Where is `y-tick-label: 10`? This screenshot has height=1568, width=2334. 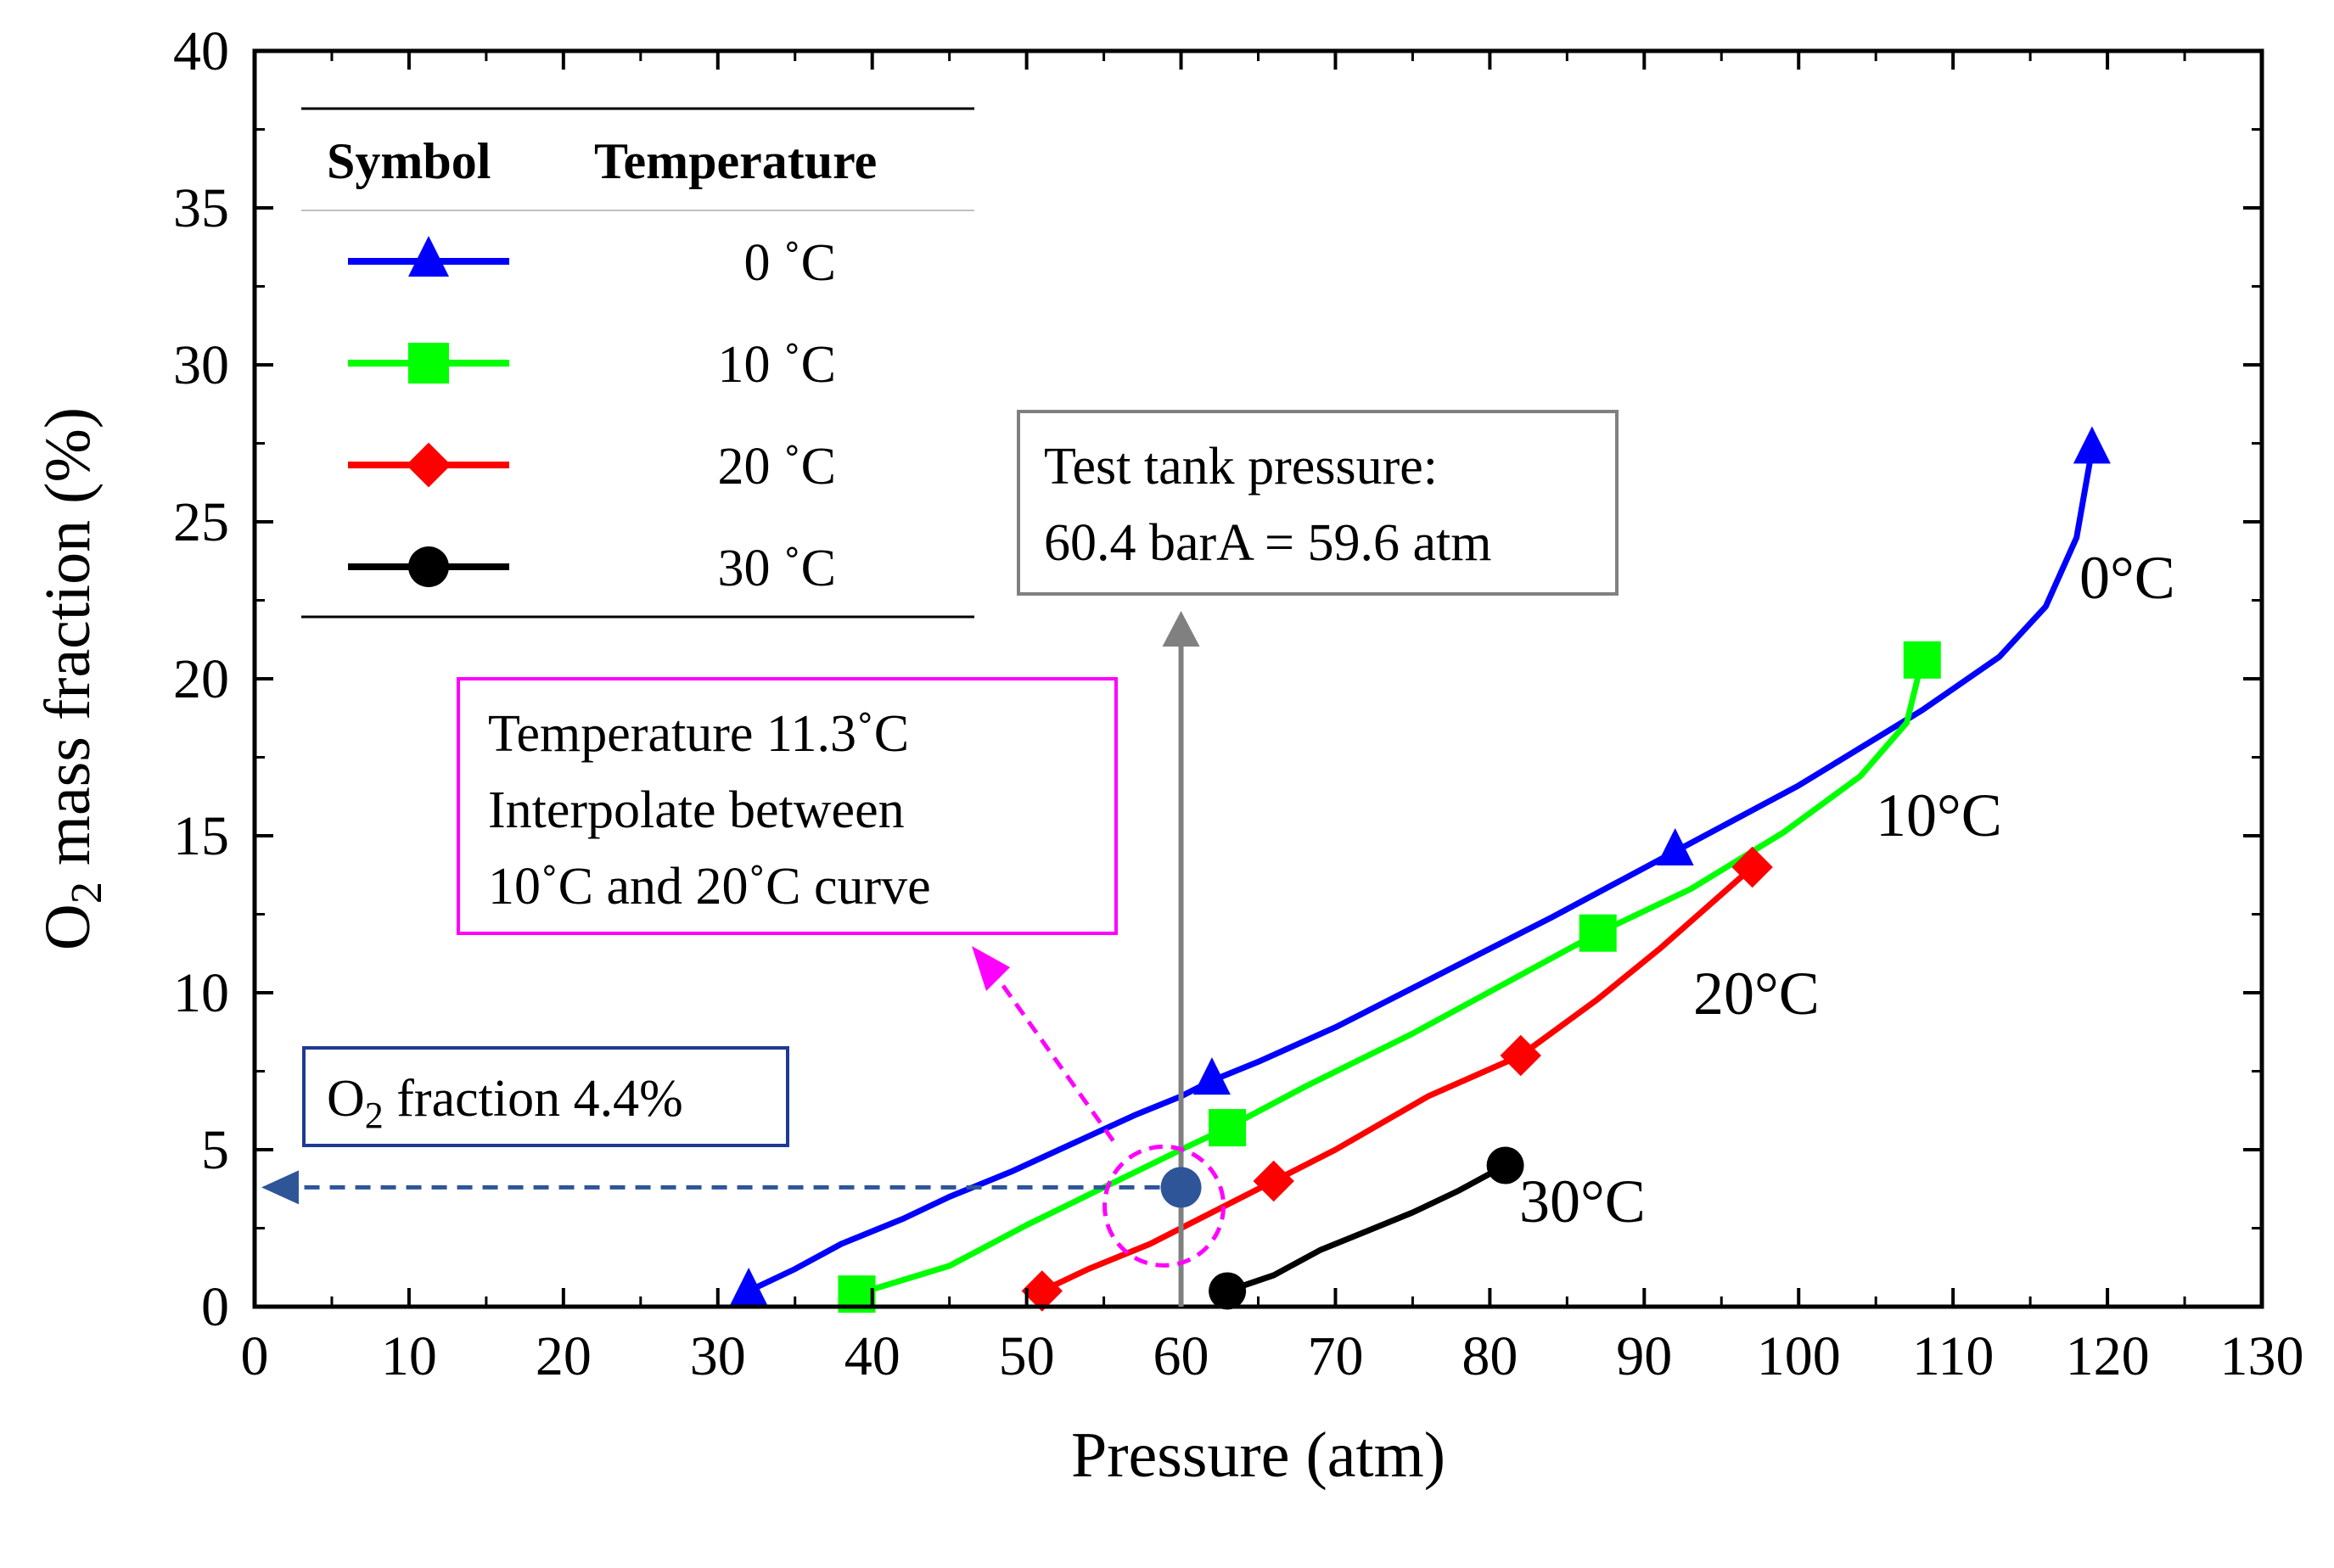 y-tick-label: 10 is located at coordinates (201, 993).